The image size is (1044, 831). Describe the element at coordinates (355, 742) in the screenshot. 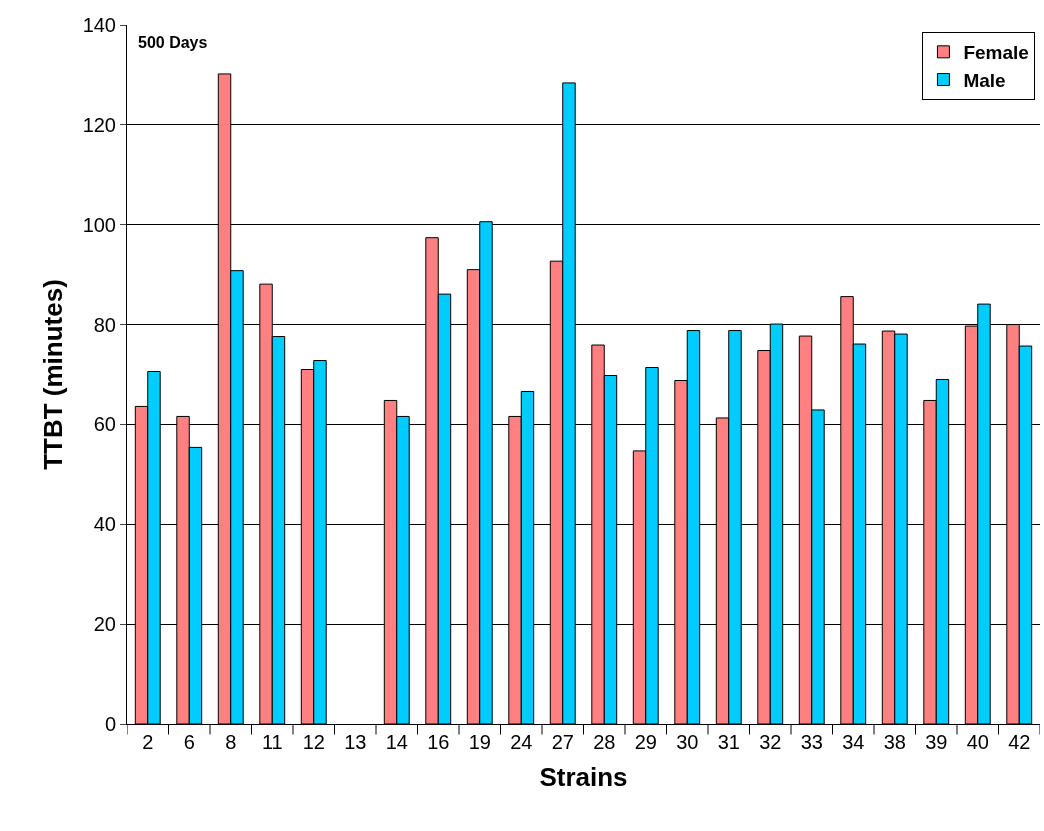

I see `x-tick-label: 13` at that location.